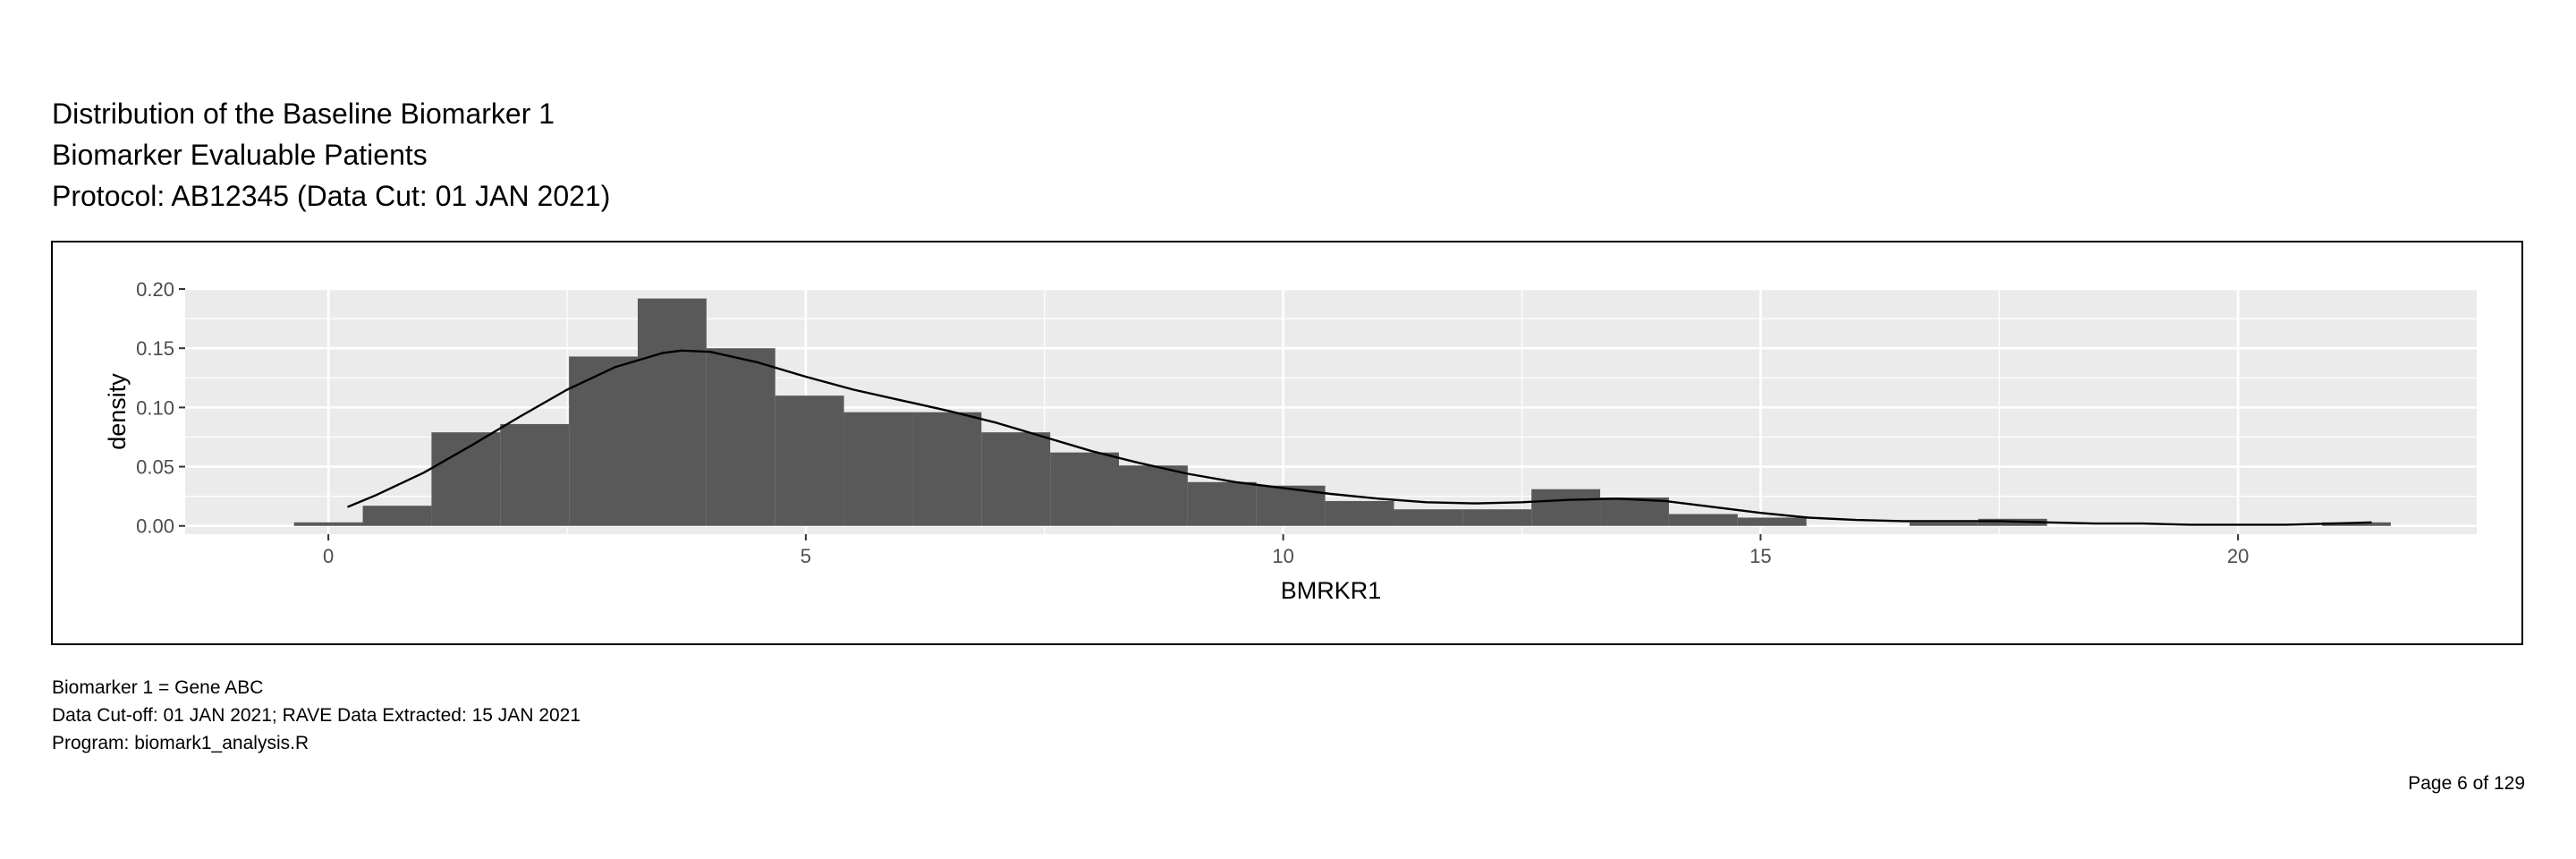 The height and width of the screenshot is (859, 2576). What do you see at coordinates (2238, 556) in the screenshot?
I see `x-tick-label: 20` at bounding box center [2238, 556].